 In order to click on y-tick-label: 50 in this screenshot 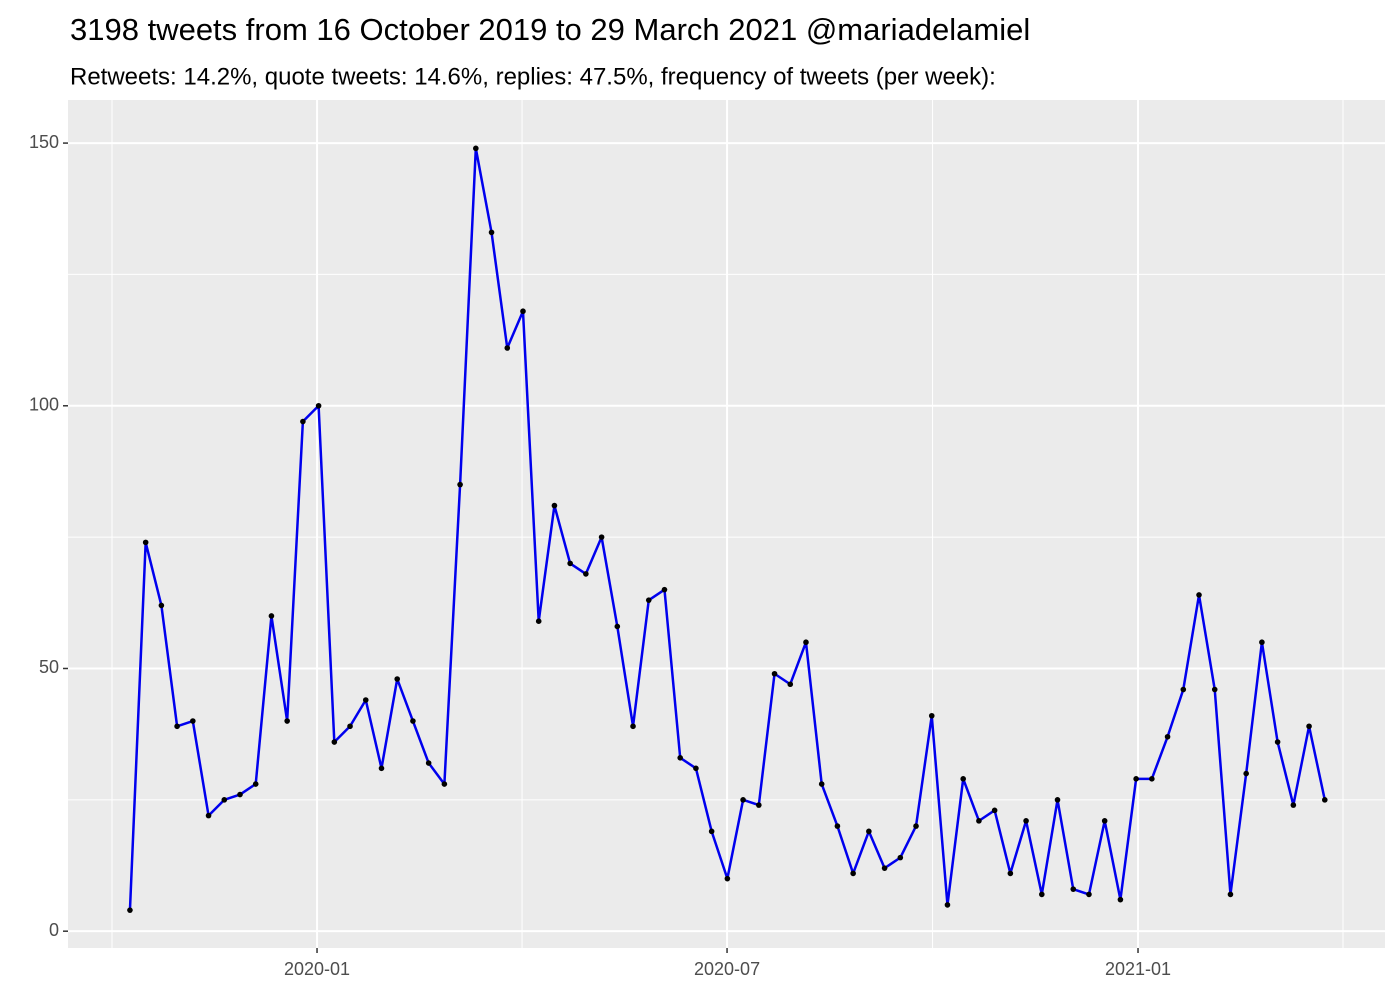, I will do `click(49, 667)`.